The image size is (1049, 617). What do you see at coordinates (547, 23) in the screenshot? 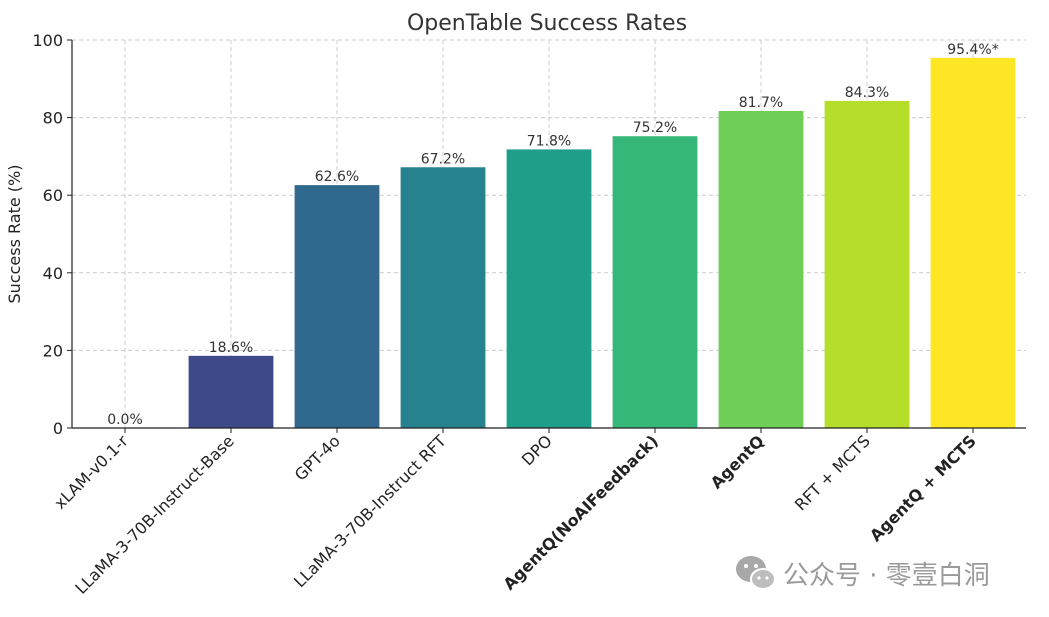
I see `chart-title: OpenTable Success Rates` at bounding box center [547, 23].